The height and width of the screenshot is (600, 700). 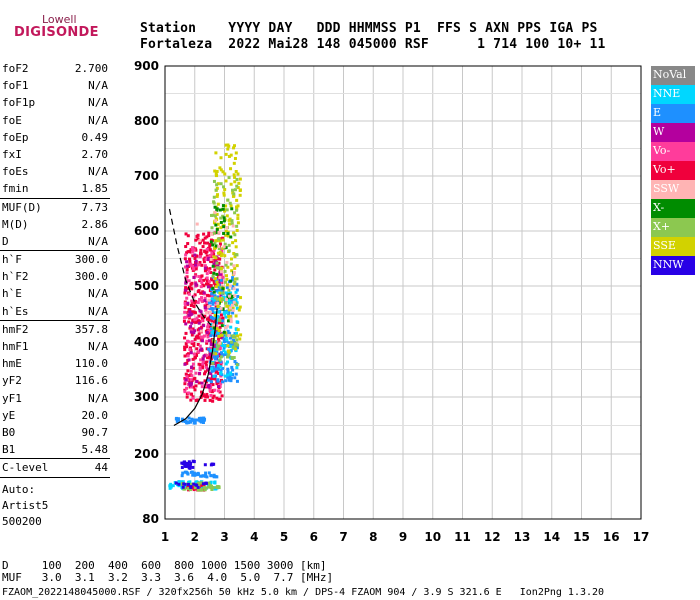 What do you see at coordinates (56, 363) in the screenshot?
I see `param-row: hmE 110.0` at bounding box center [56, 363].